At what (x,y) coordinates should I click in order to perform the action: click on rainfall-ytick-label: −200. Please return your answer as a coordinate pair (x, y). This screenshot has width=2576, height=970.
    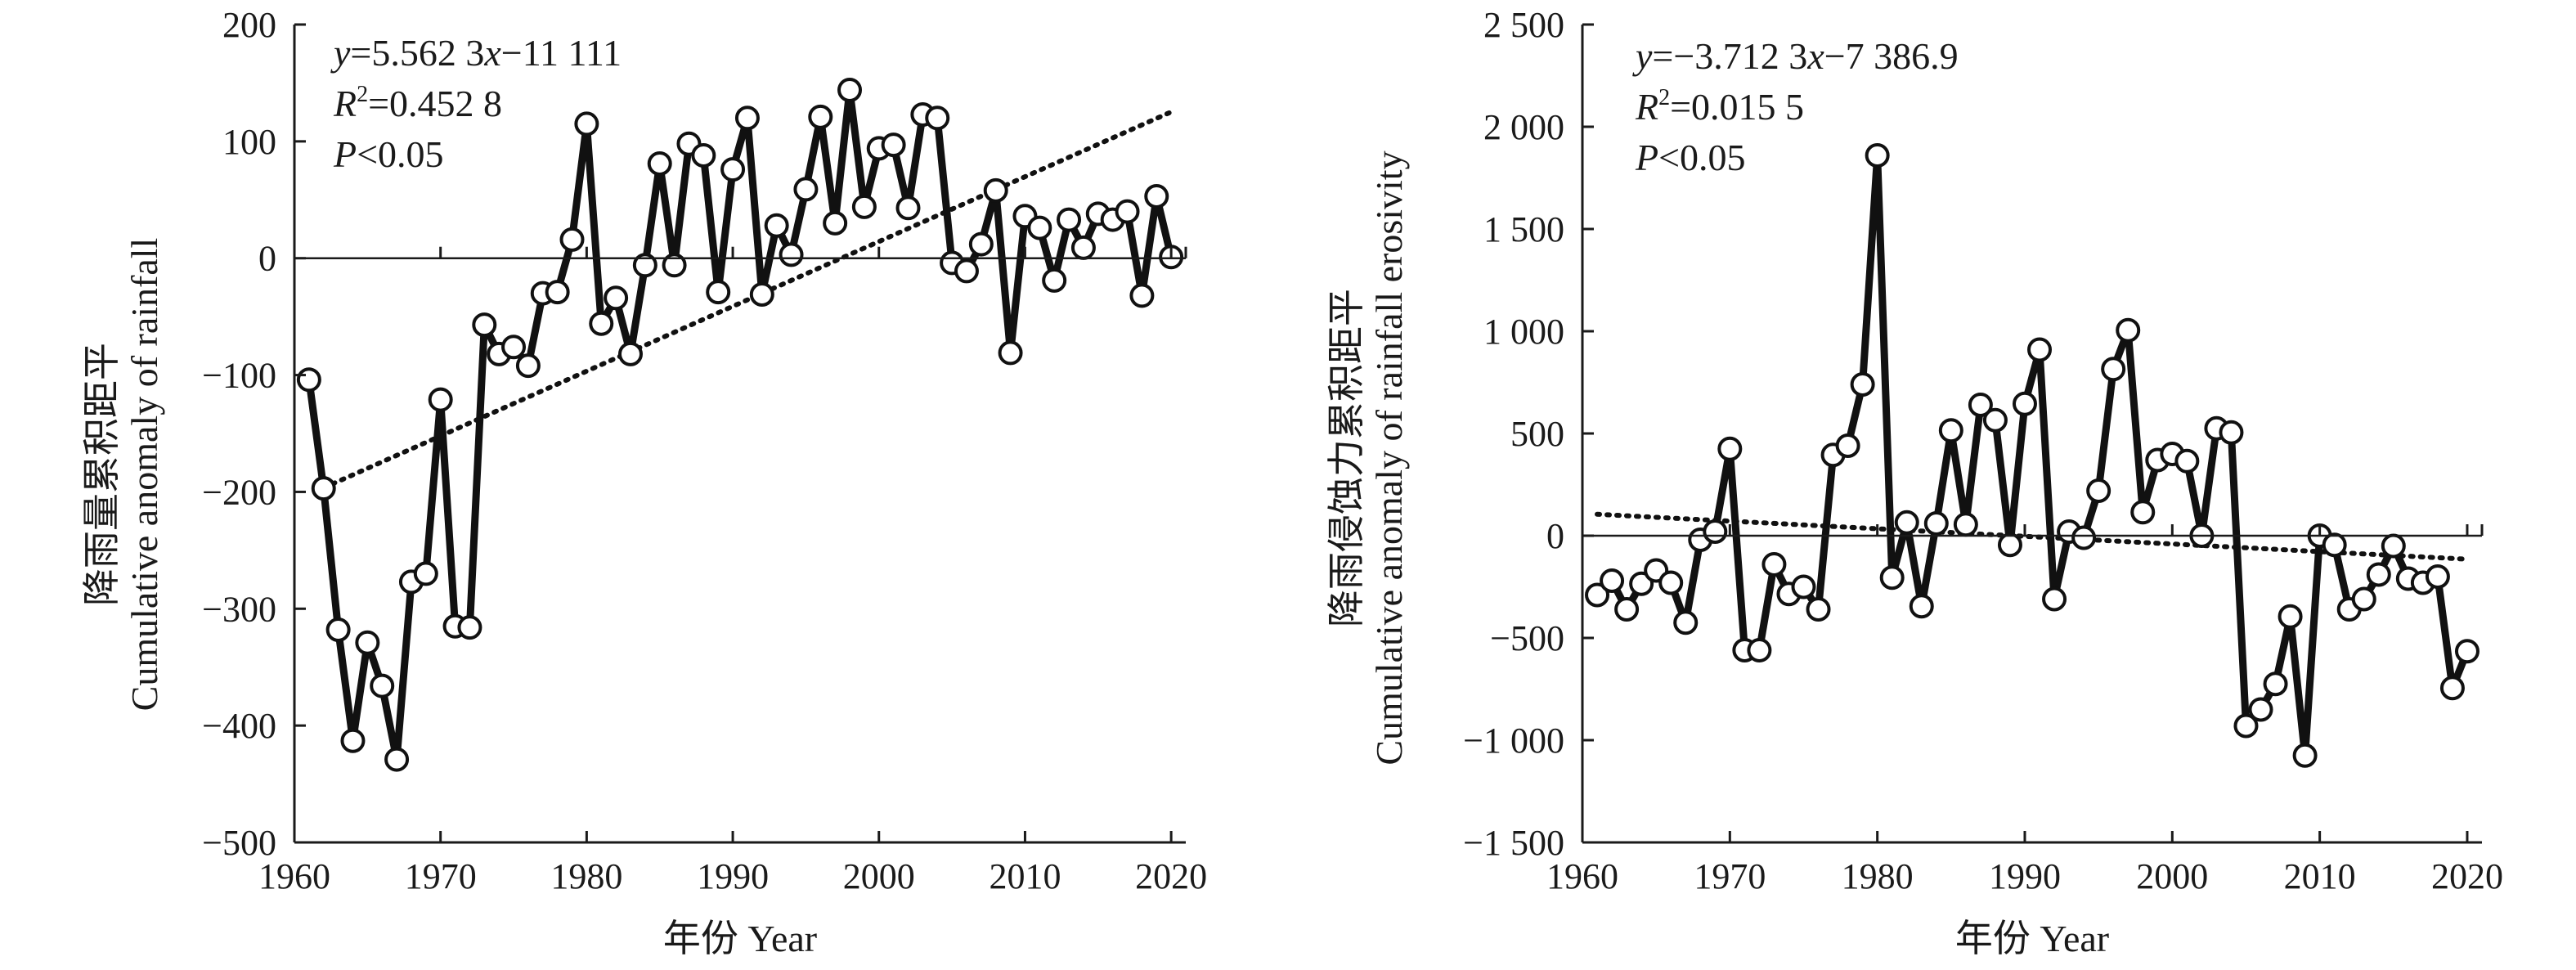
    Looking at the image, I should click on (239, 492).